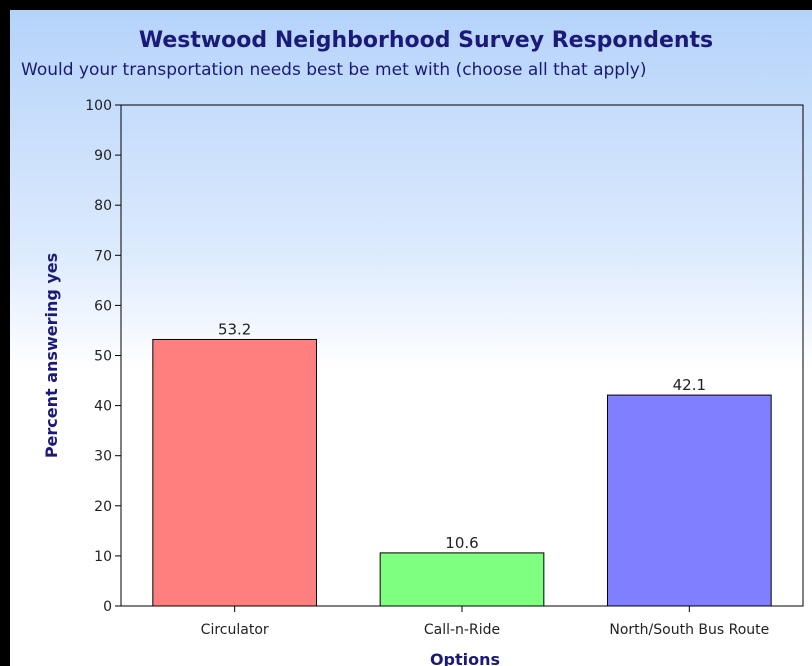 The width and height of the screenshot is (812, 666). Describe the element at coordinates (103, 306) in the screenshot. I see `y-tick-label: 60` at that location.